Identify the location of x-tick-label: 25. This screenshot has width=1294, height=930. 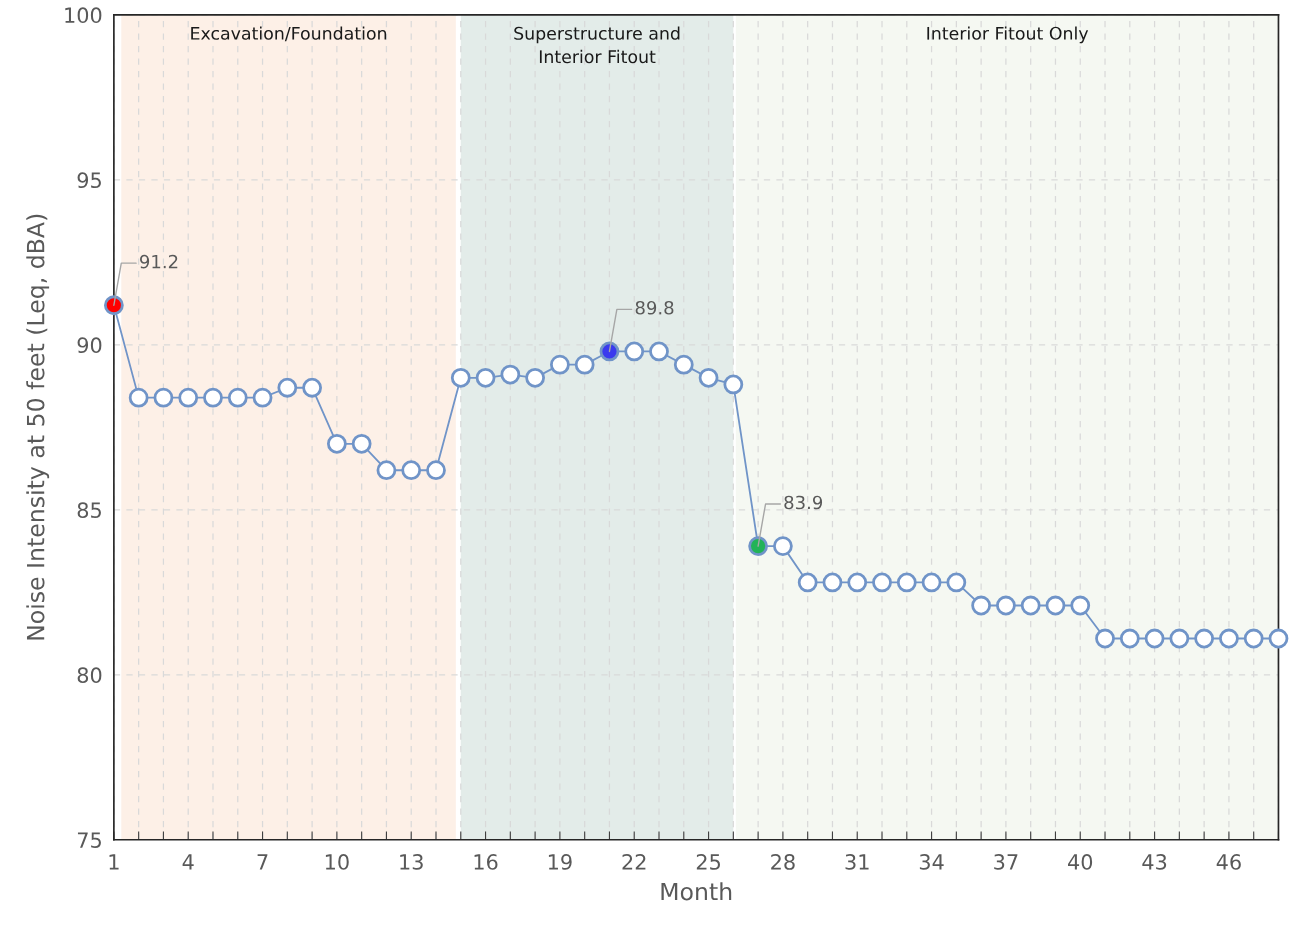
(708, 862).